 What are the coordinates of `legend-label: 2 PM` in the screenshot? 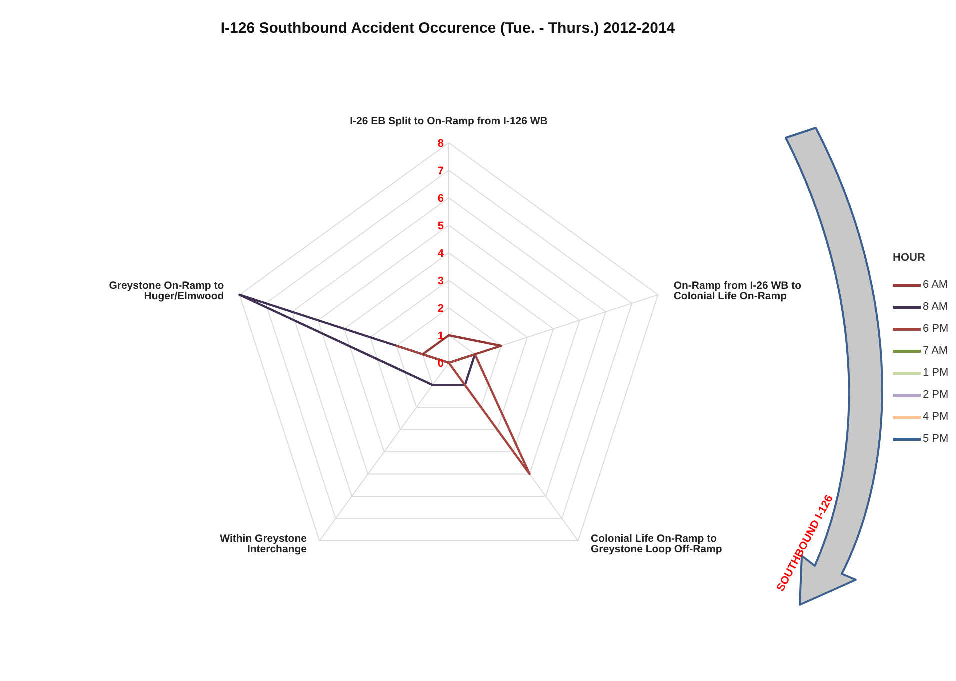 It's located at (936, 395).